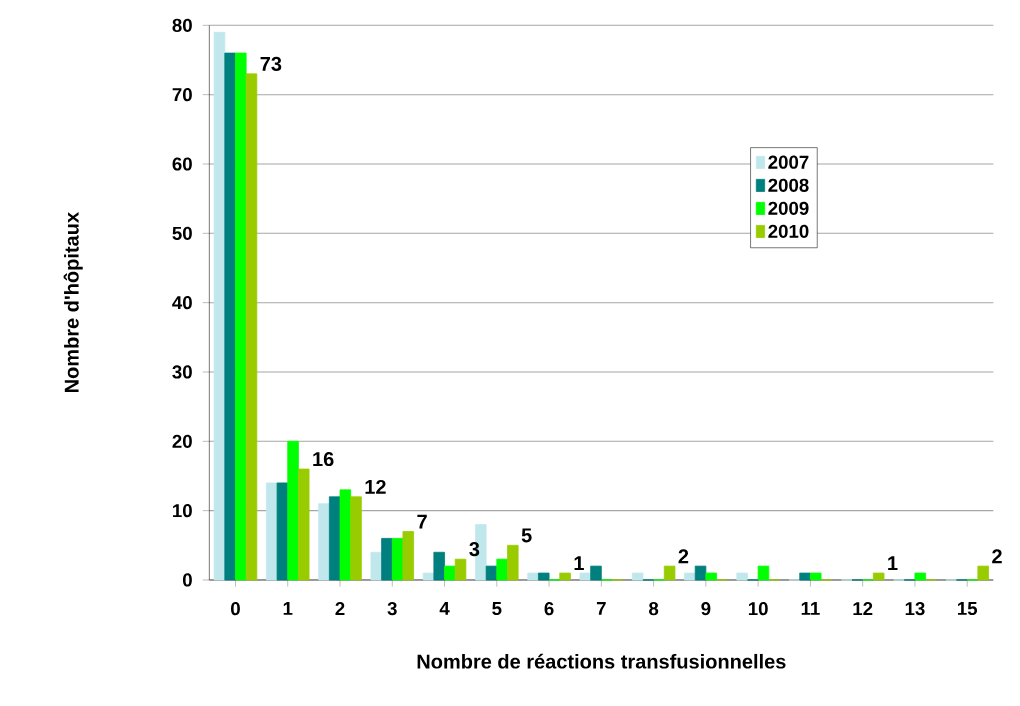  Describe the element at coordinates (497, 609) in the screenshot. I see `x-tick-label: 5` at that location.